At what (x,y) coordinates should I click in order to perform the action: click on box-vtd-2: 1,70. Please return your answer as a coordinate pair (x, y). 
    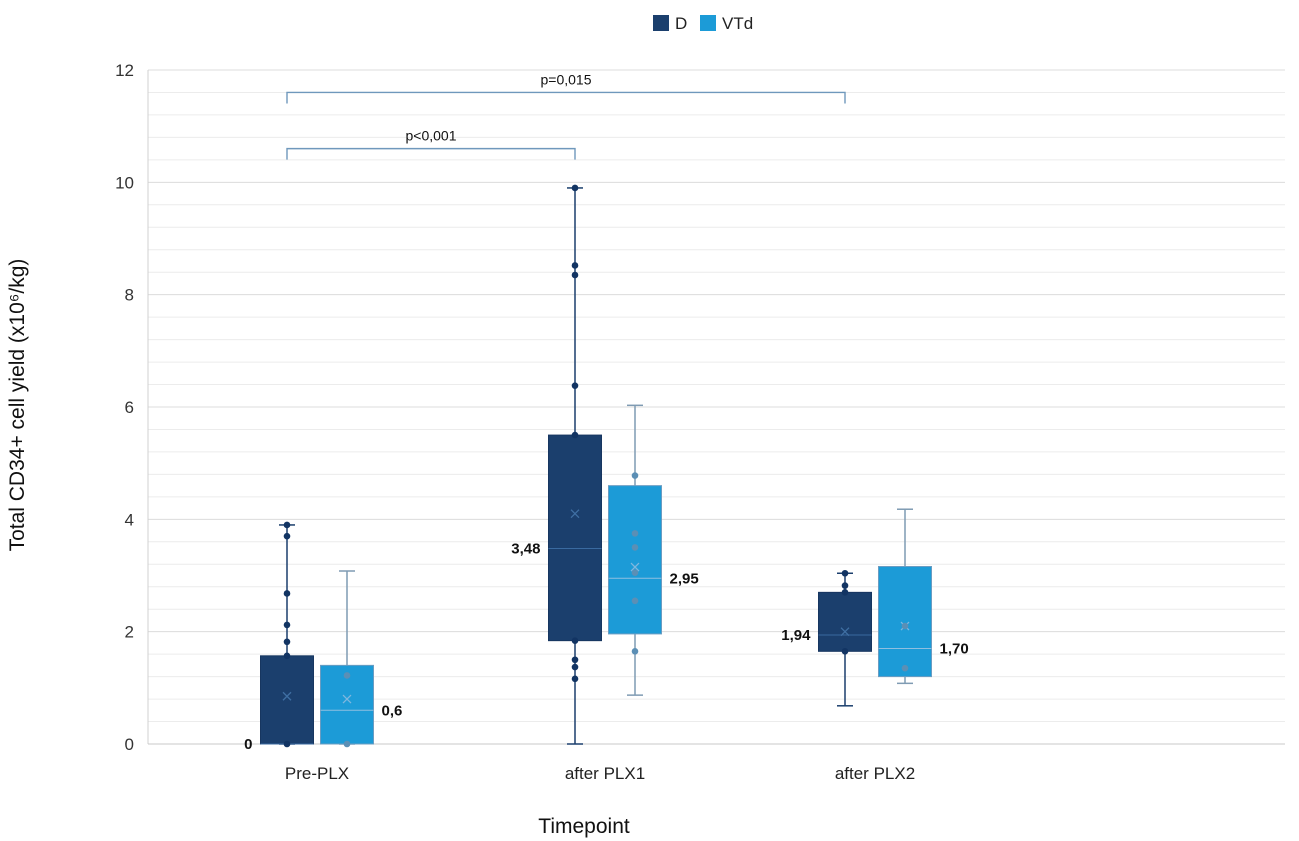
    Looking at the image, I should click on (923, 596).